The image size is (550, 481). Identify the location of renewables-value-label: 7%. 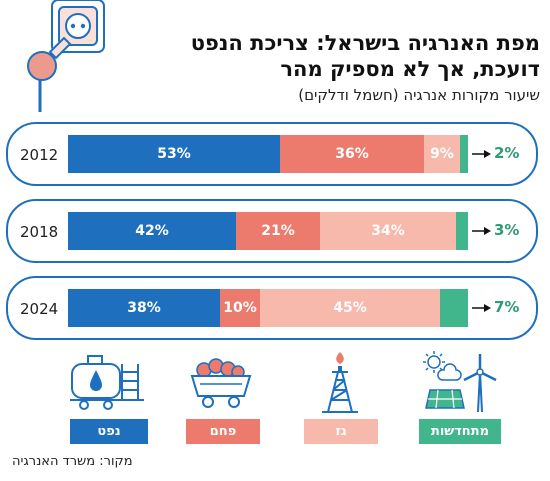
(507, 307).